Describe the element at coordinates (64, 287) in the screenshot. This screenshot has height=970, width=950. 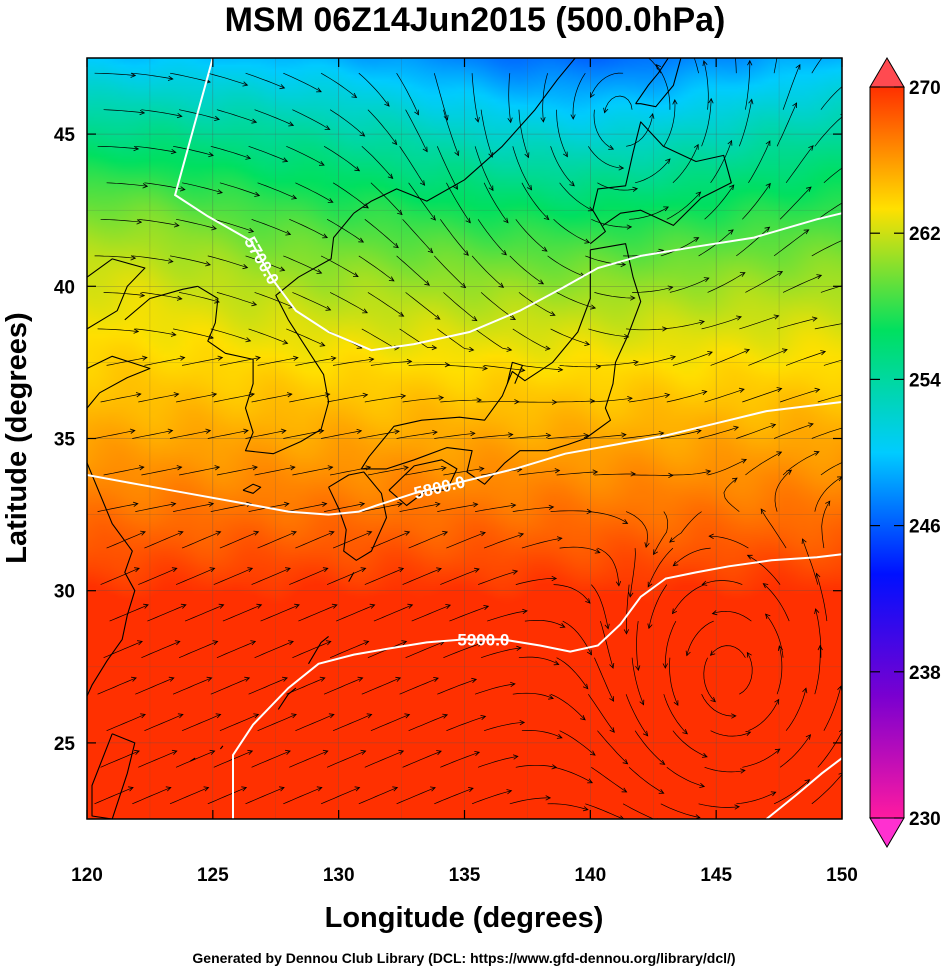
I see `y-tick-label: 40` at that location.